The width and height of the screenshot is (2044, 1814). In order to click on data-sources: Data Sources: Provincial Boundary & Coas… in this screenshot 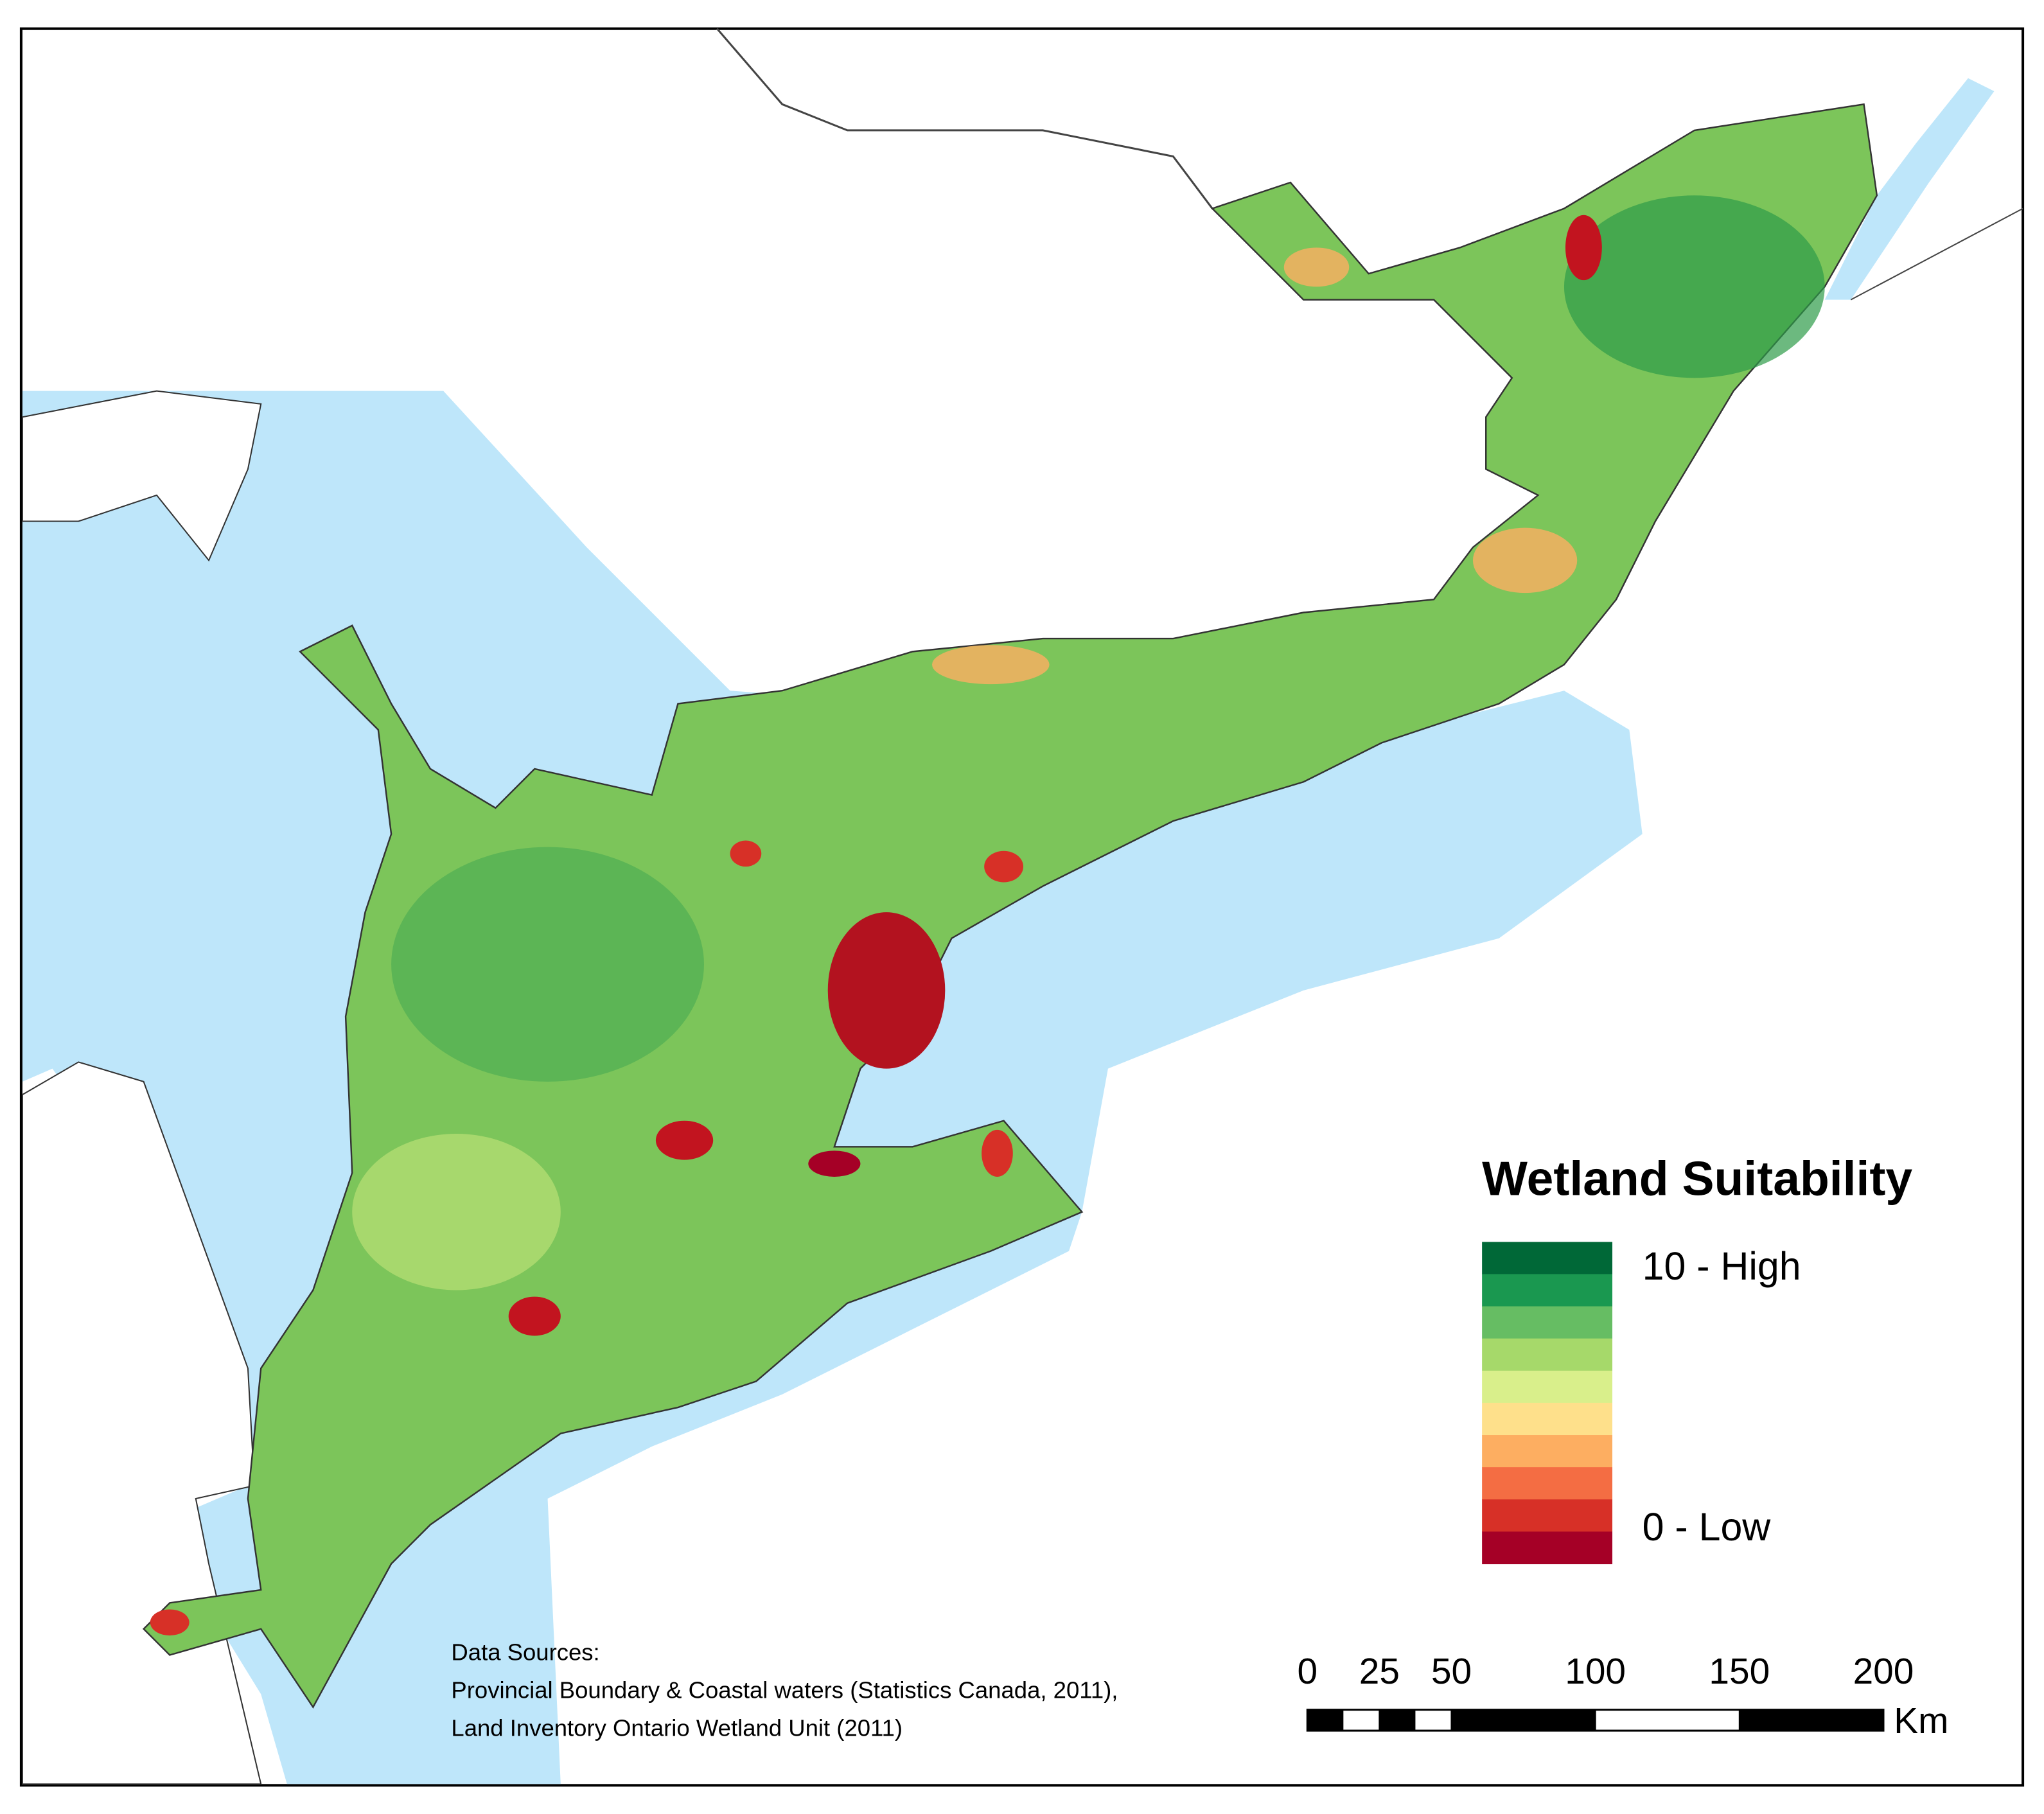, I will do `click(784, 1690)`.